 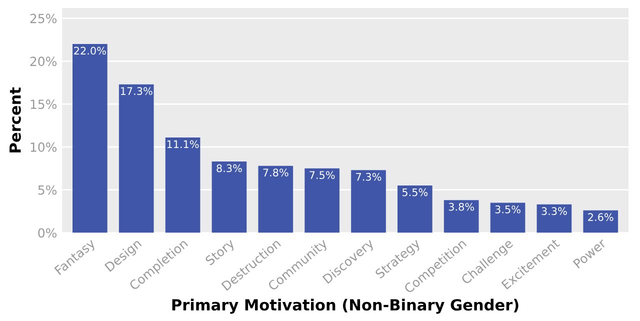 I want to click on data-label: 5.5%, so click(x=415, y=192).